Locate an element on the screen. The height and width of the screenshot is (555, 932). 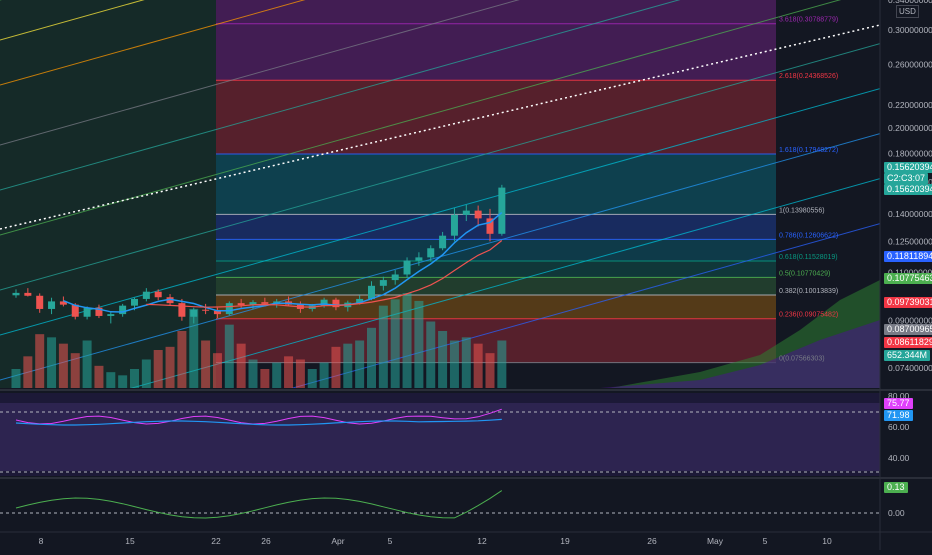
price-tick-label: 0.14000000 is located at coordinates (910, 214).